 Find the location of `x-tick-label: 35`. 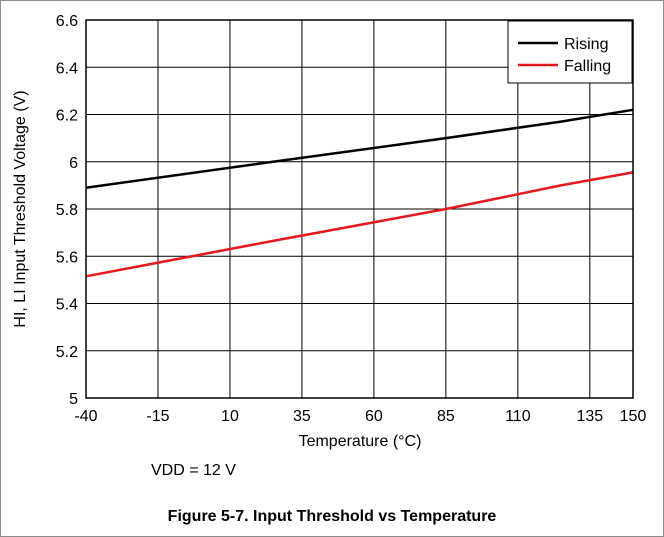

x-tick-label: 35 is located at coordinates (302, 416).